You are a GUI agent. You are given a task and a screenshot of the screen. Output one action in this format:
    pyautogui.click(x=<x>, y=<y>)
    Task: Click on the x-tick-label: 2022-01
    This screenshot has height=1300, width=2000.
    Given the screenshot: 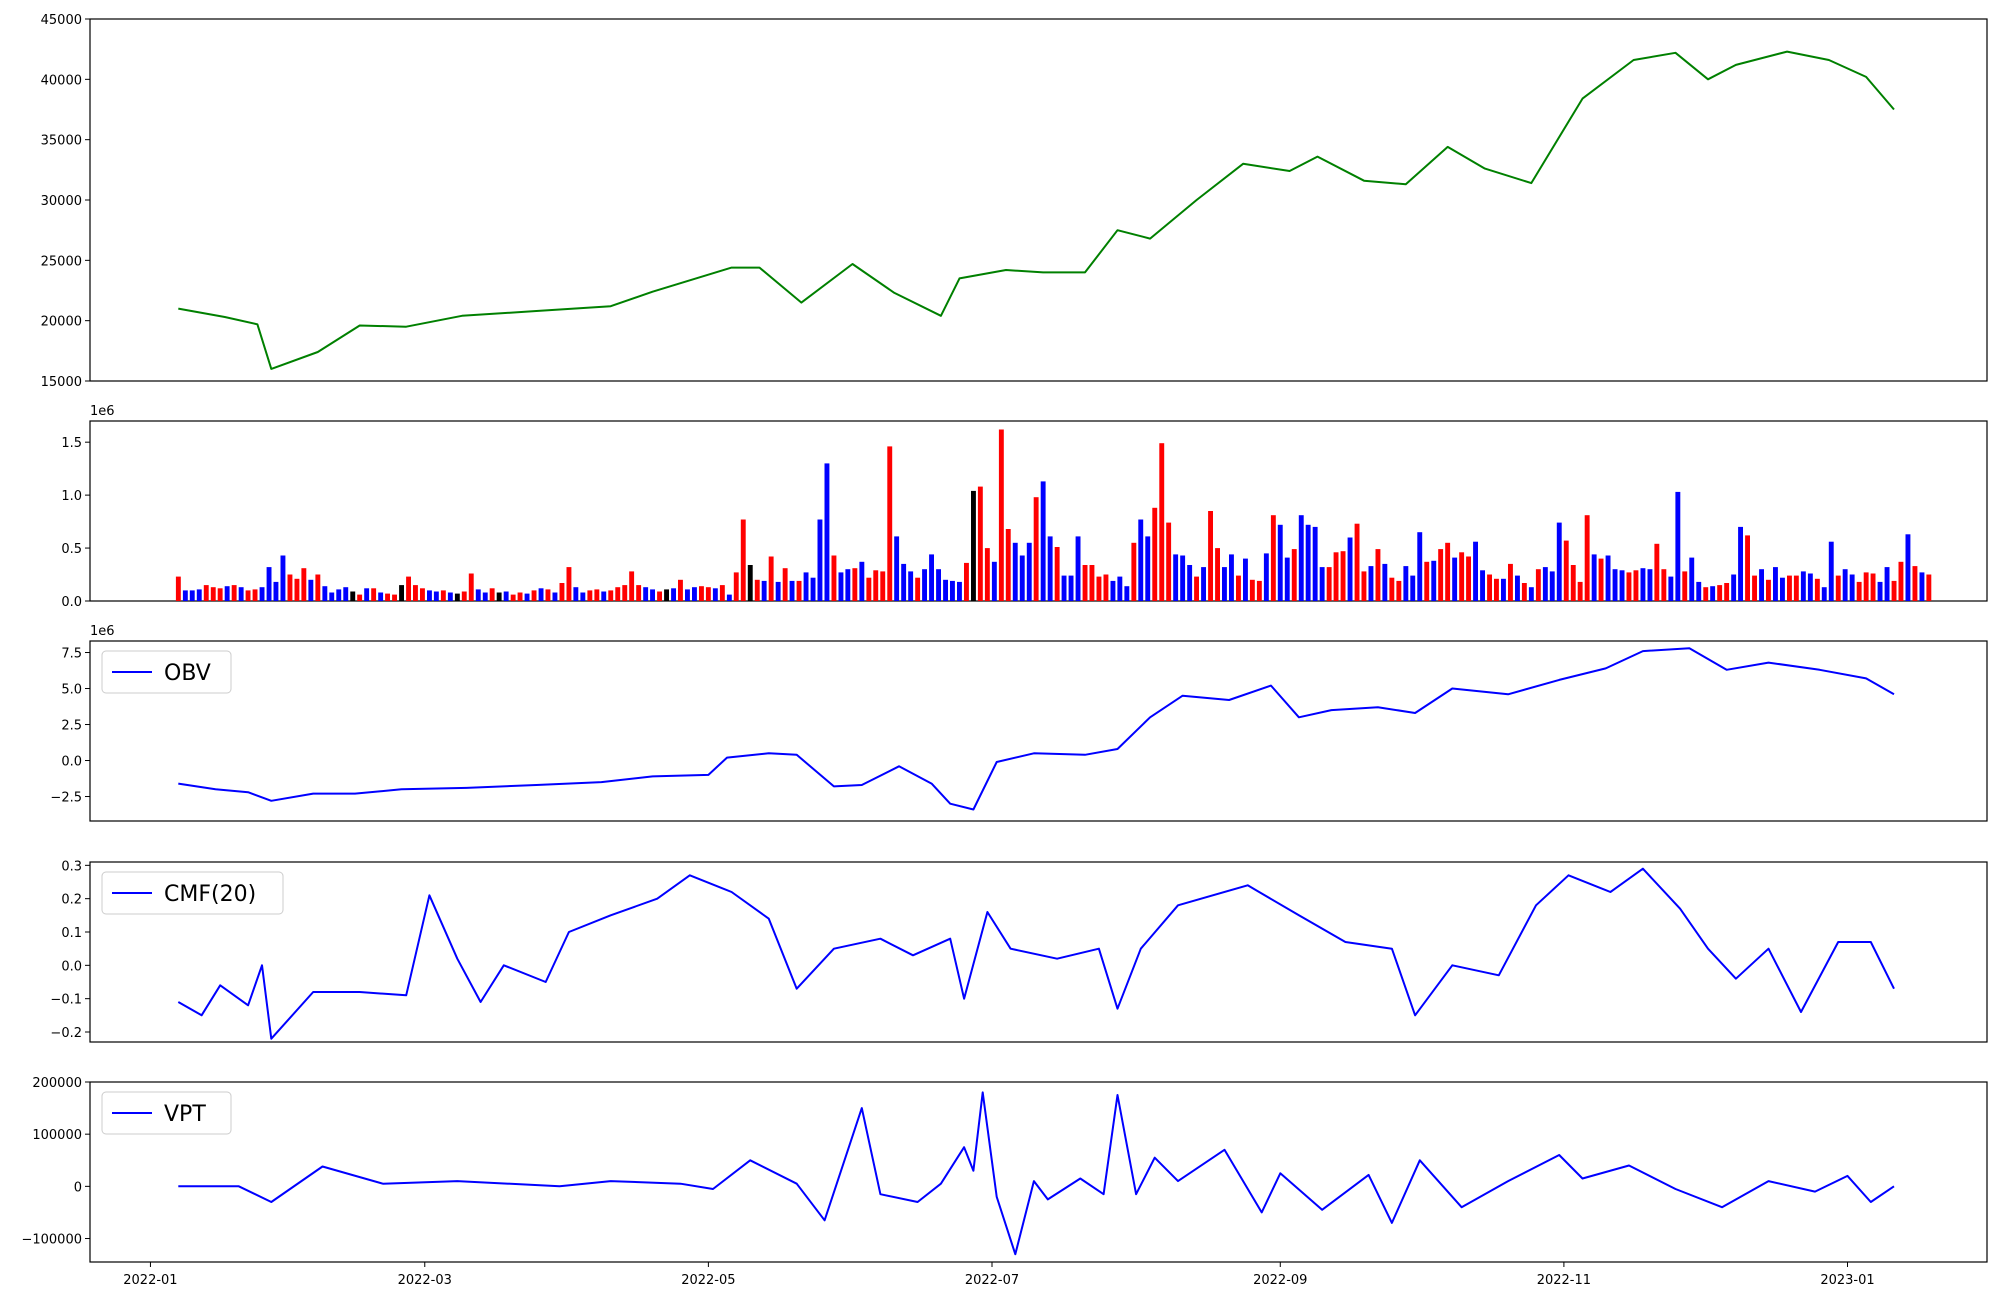 What is the action you would take?
    pyautogui.click(x=150, y=1280)
    